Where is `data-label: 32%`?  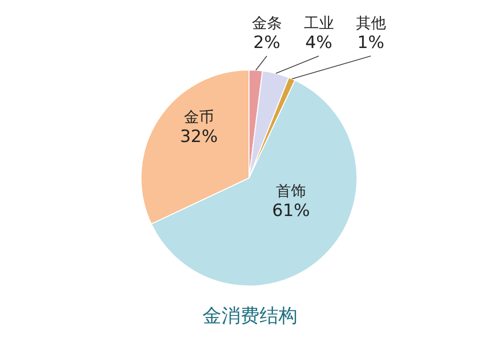 data-label: 32% is located at coordinates (199, 137).